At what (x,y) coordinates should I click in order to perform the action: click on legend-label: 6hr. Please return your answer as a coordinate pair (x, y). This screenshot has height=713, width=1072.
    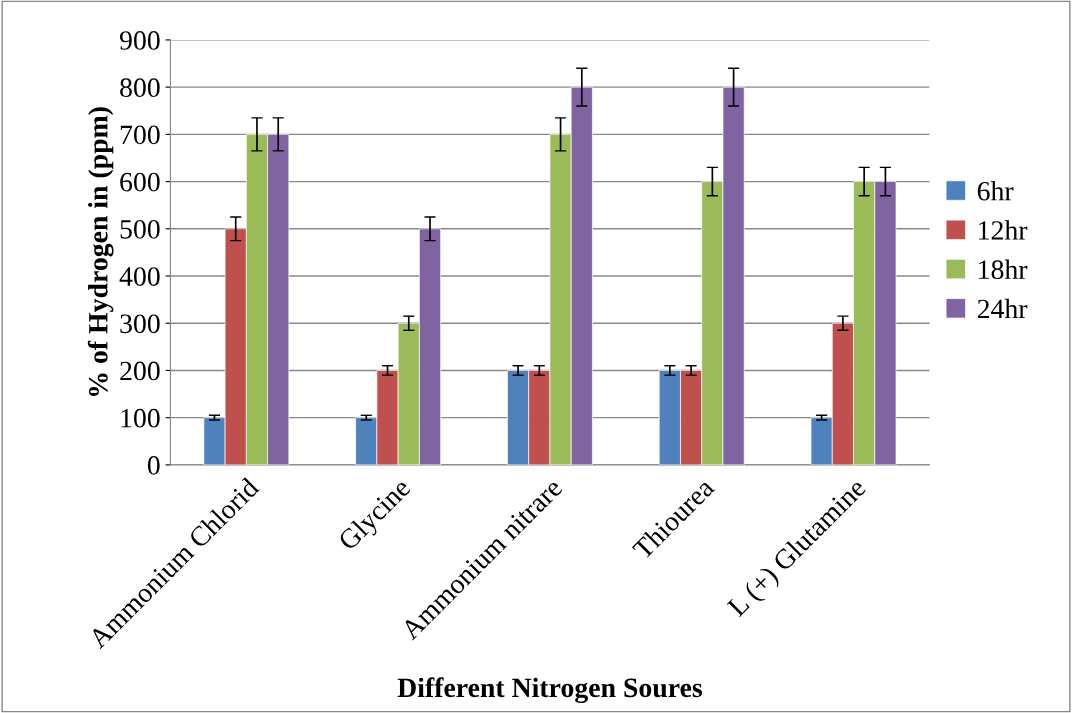
    Looking at the image, I should click on (995, 191).